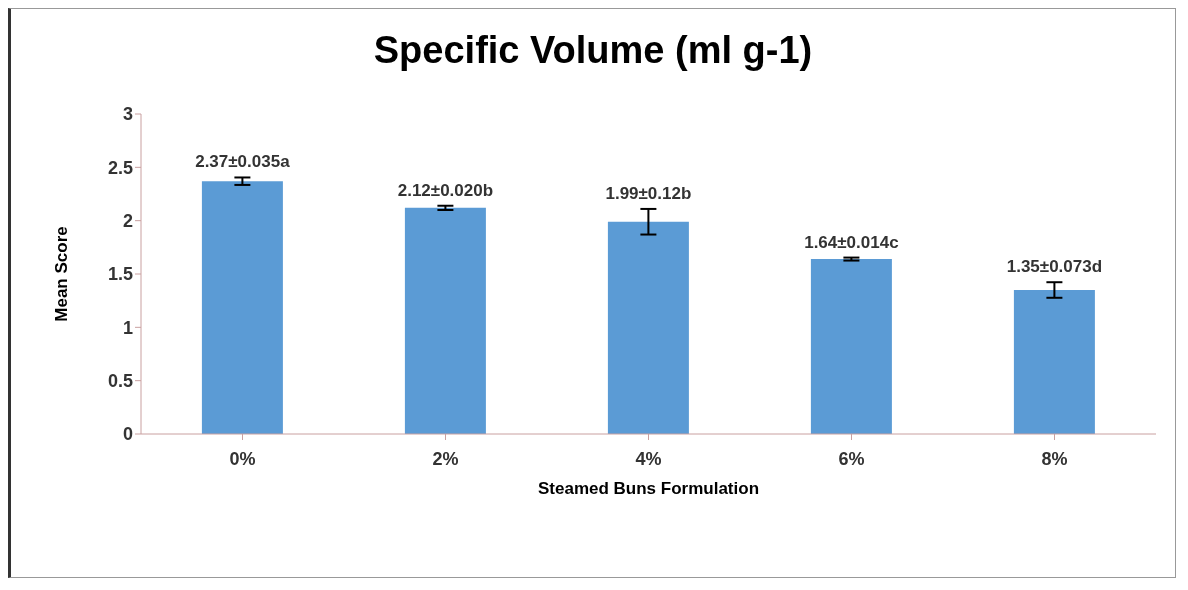  Describe the element at coordinates (120, 167) in the screenshot. I see `y-tick-label: 2.5` at that location.